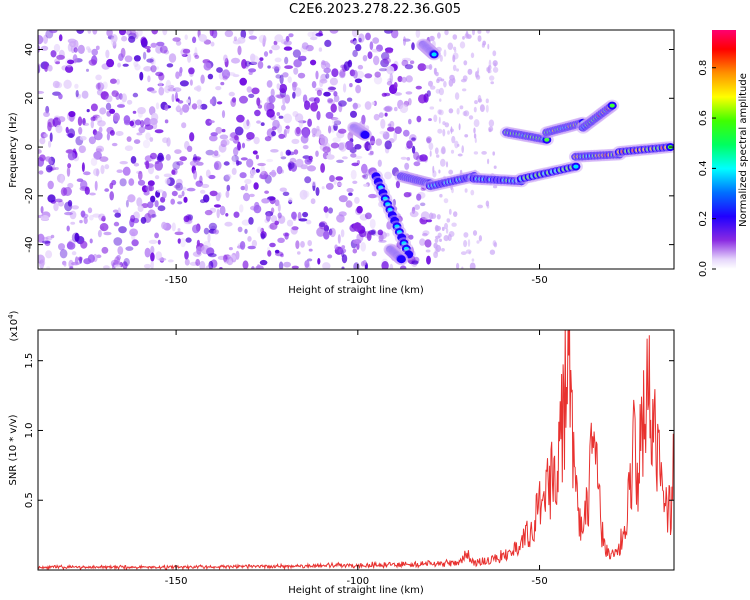 The image size is (750, 600). What do you see at coordinates (357, 581) in the screenshot?
I see `x-tick-label: -100` at bounding box center [357, 581].